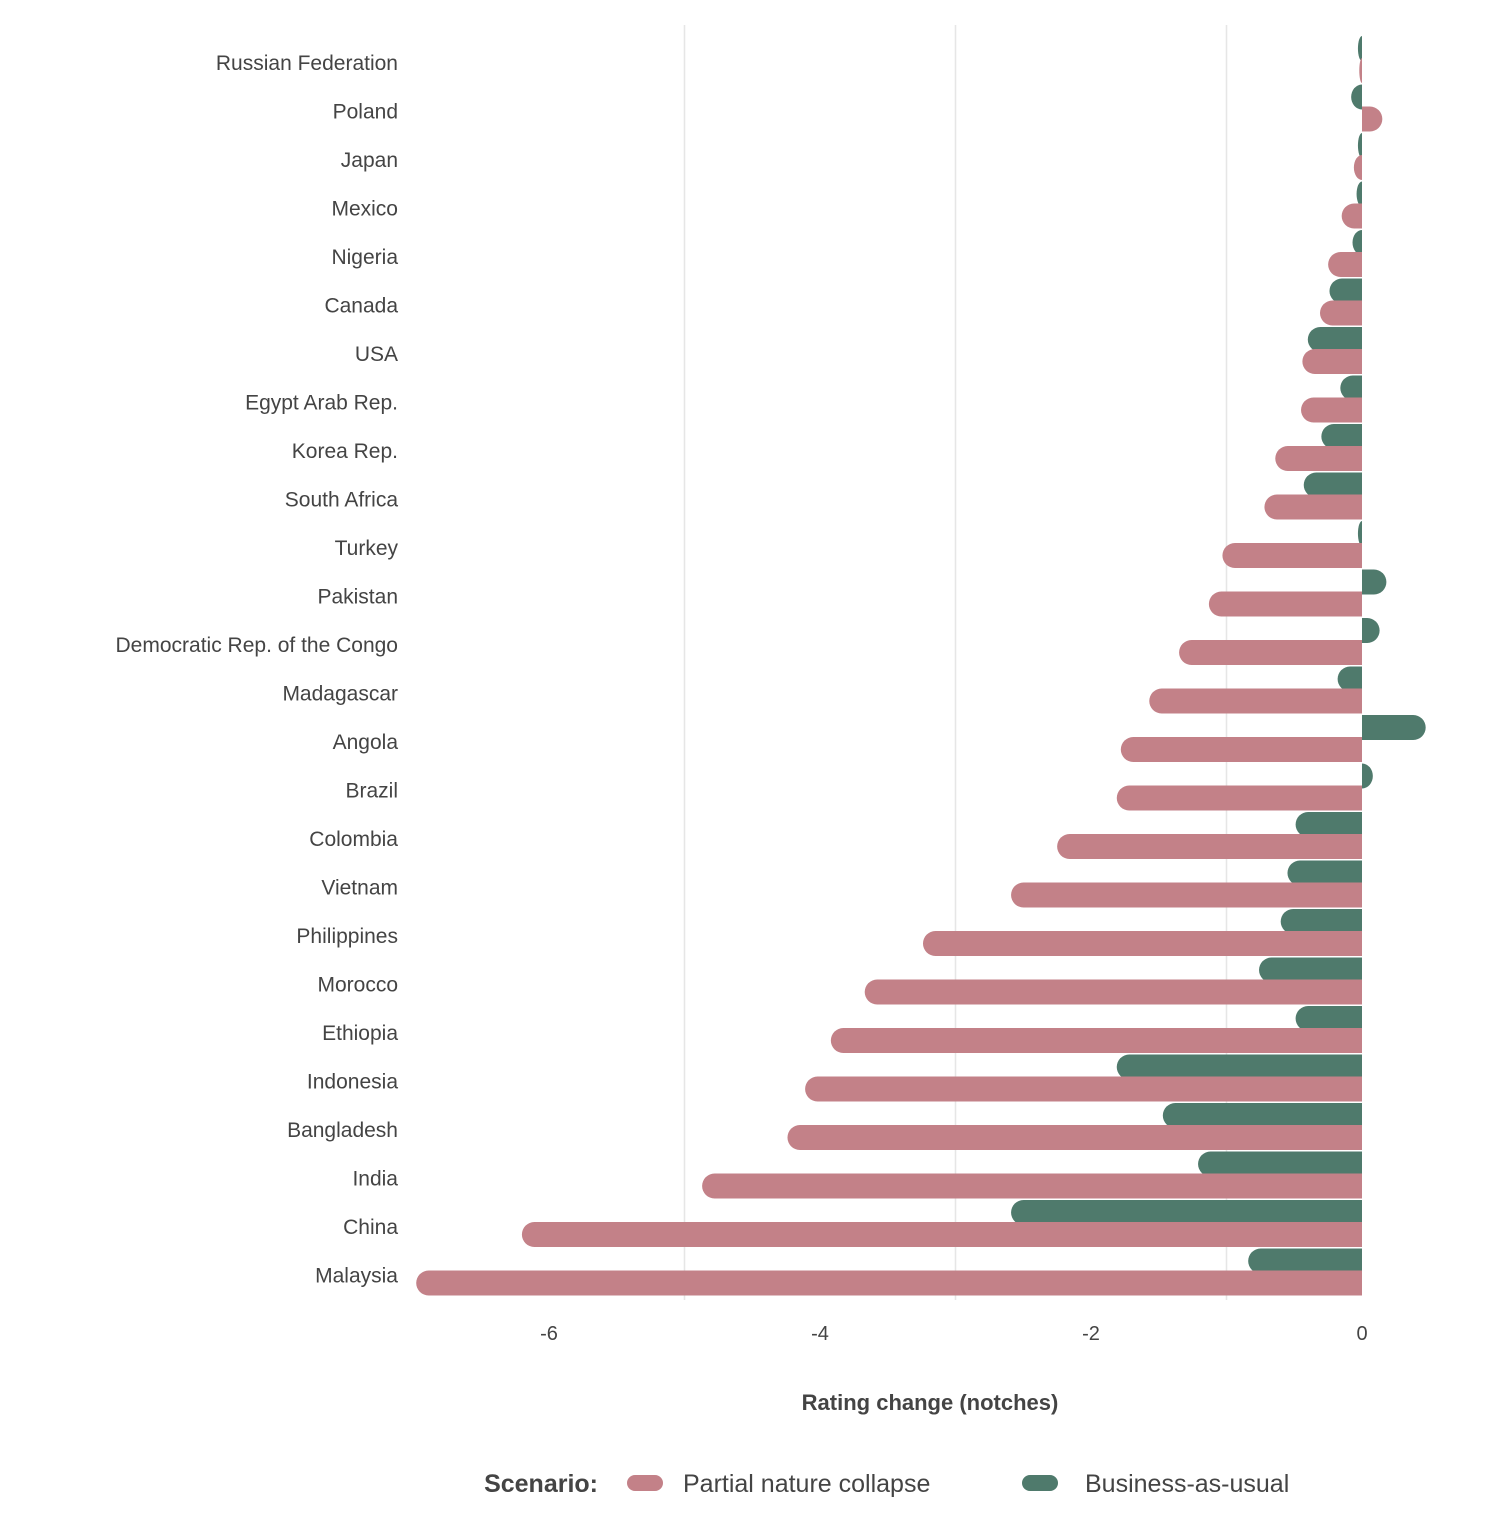 This screenshot has height=1518, width=1500. Describe the element at coordinates (370, 1227) in the screenshot. I see `category-label-china: China` at that location.